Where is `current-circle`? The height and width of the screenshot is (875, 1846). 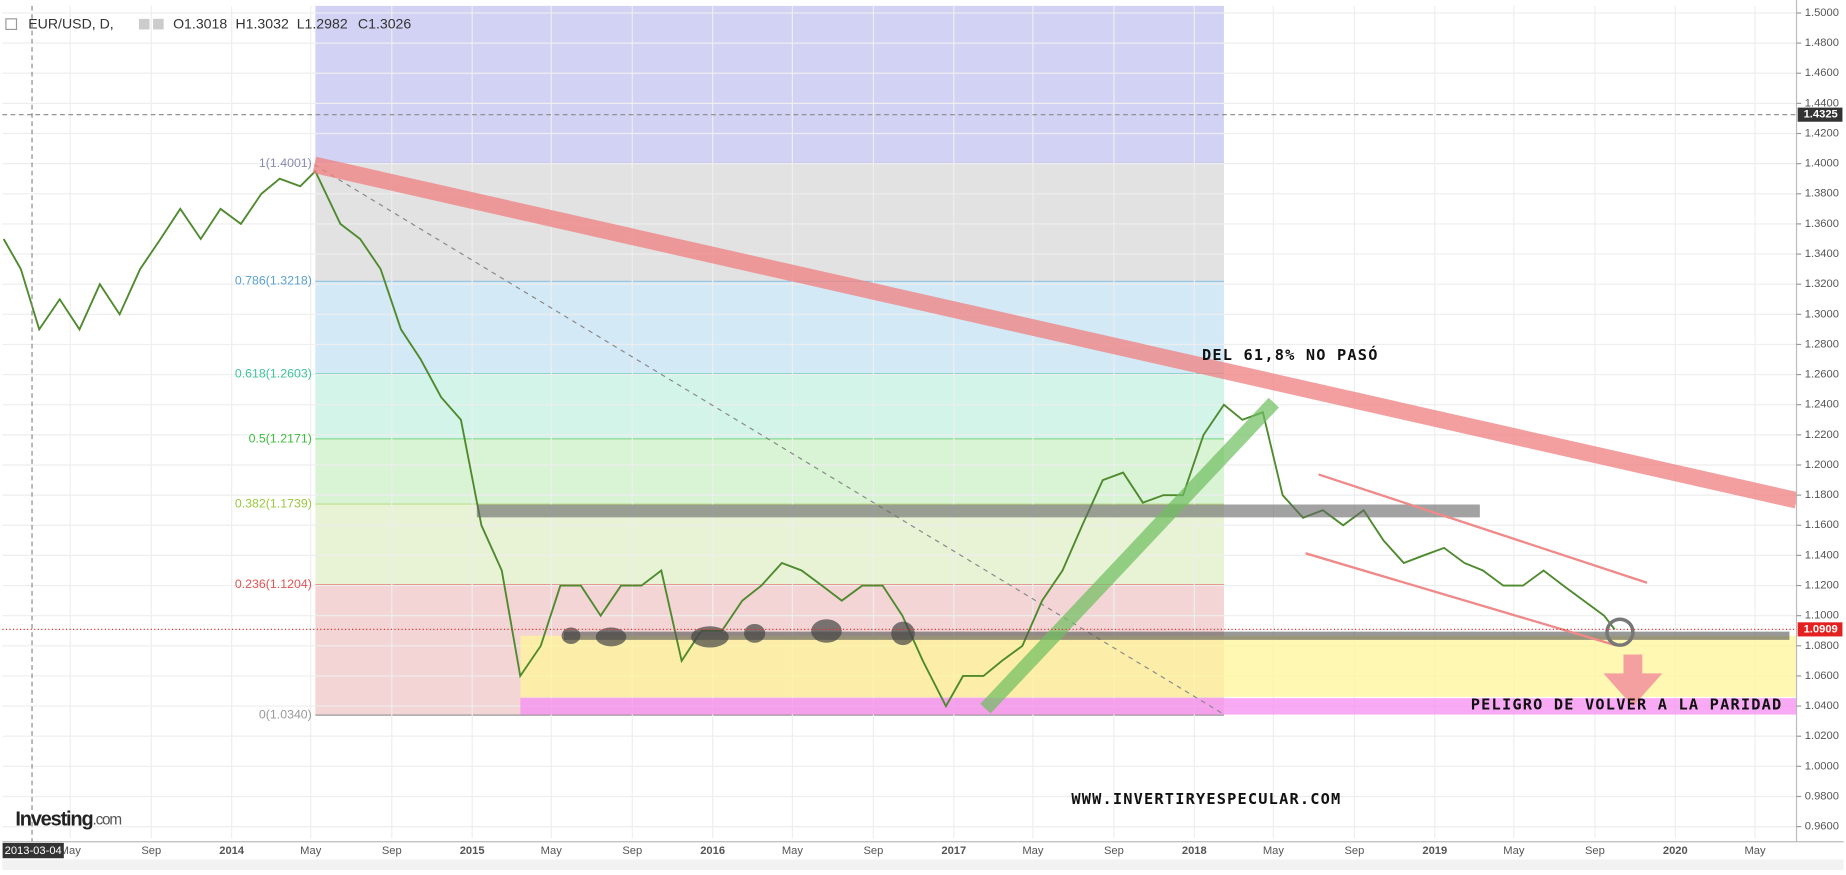
current-circle is located at coordinates (1620, 632).